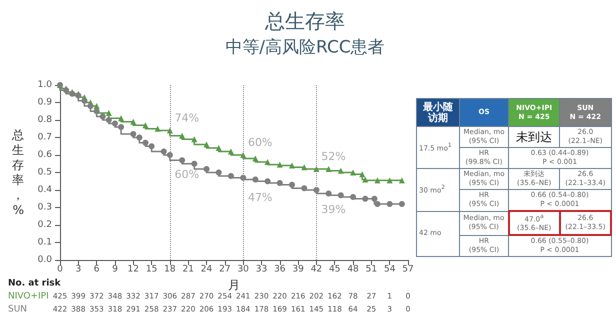 Image resolution: width=616 pixels, height=324 pixels. Describe the element at coordinates (262, 269) in the screenshot. I see `x-tick-label: 33` at that location.